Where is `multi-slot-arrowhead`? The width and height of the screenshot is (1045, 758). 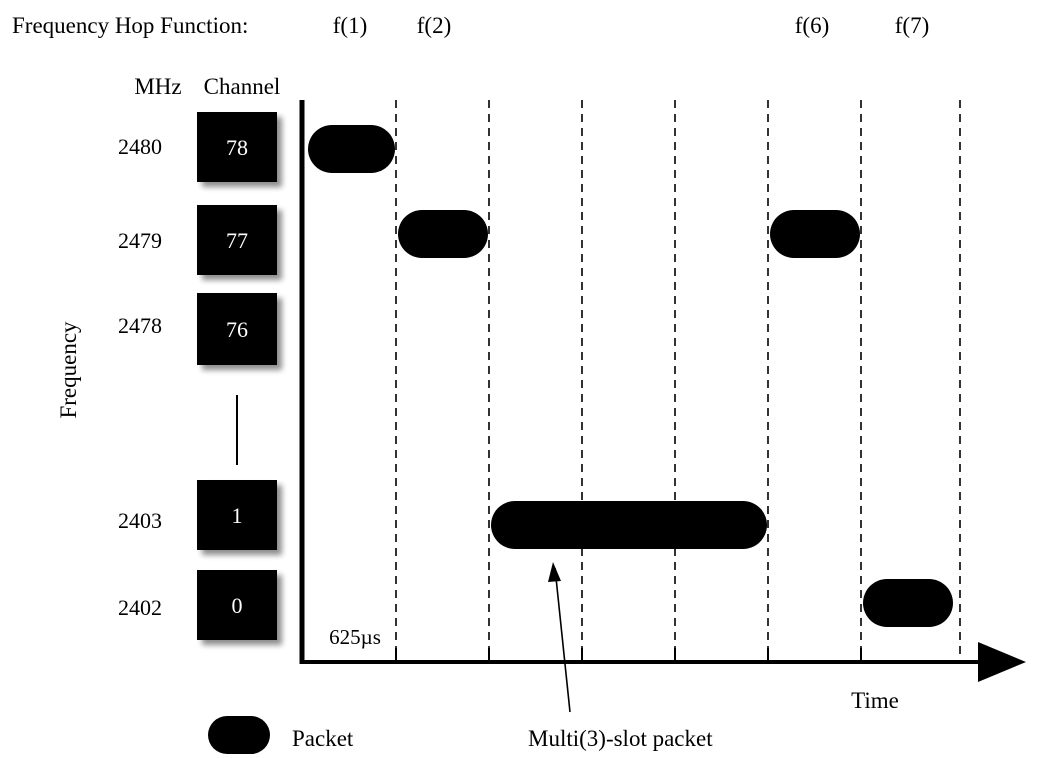
multi-slot-arrowhead is located at coordinates (554, 572).